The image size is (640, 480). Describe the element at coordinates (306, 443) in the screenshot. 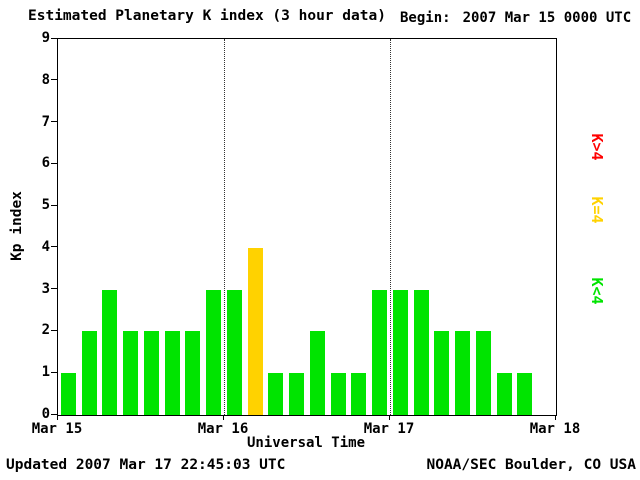

I see `x-axis-title: Universal Time` at that location.